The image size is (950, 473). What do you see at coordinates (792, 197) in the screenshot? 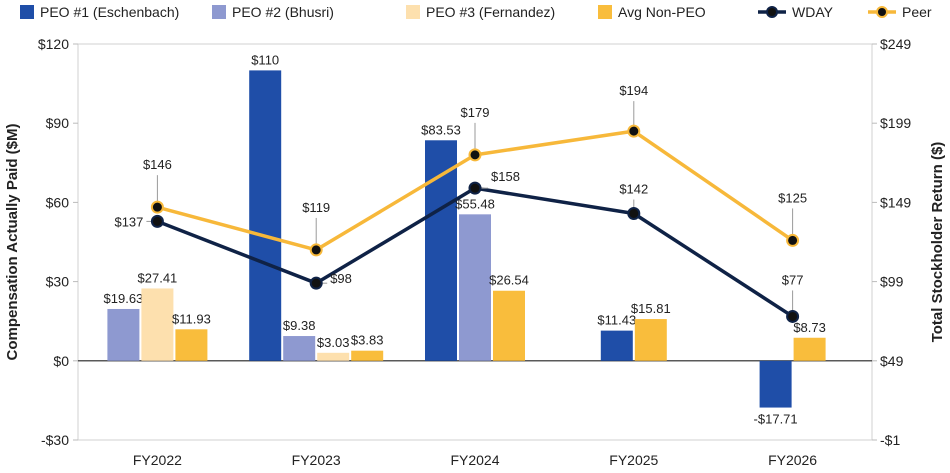
I see `line-data-label: $125` at bounding box center [792, 197].